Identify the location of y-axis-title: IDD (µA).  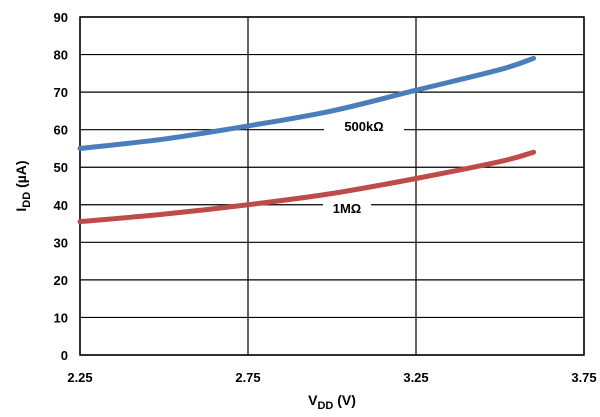
(23, 185).